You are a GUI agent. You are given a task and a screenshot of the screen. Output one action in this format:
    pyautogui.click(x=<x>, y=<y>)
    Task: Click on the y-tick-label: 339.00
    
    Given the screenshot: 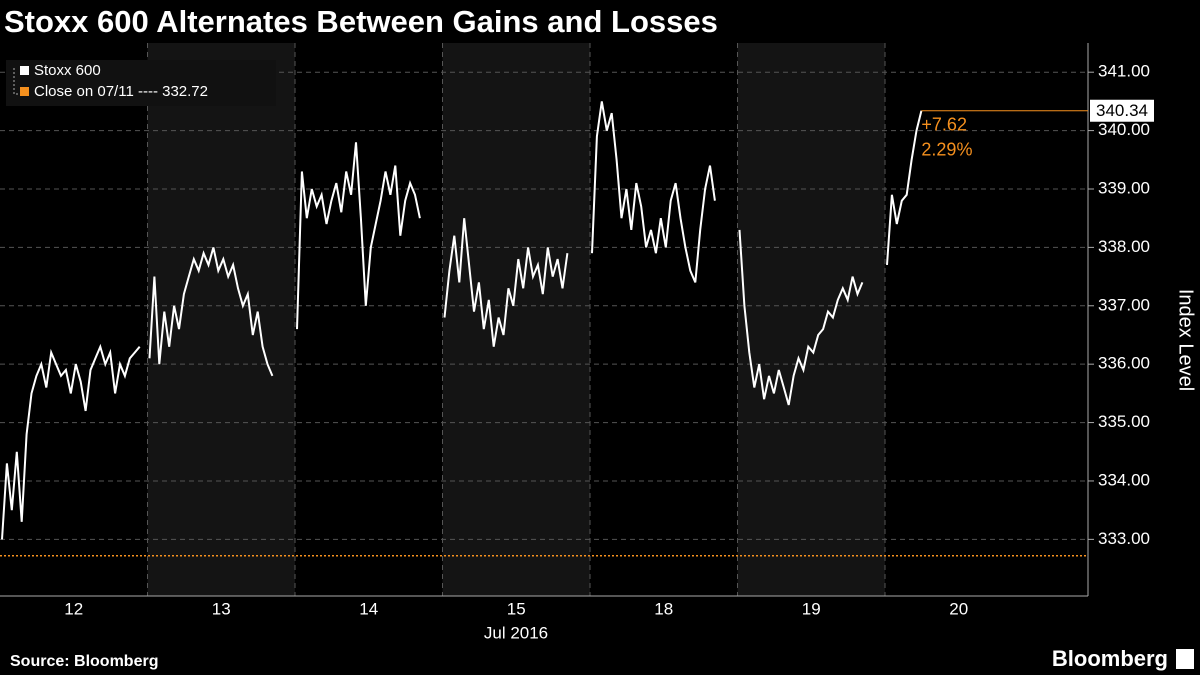 What is the action you would take?
    pyautogui.click(x=1124, y=187)
    